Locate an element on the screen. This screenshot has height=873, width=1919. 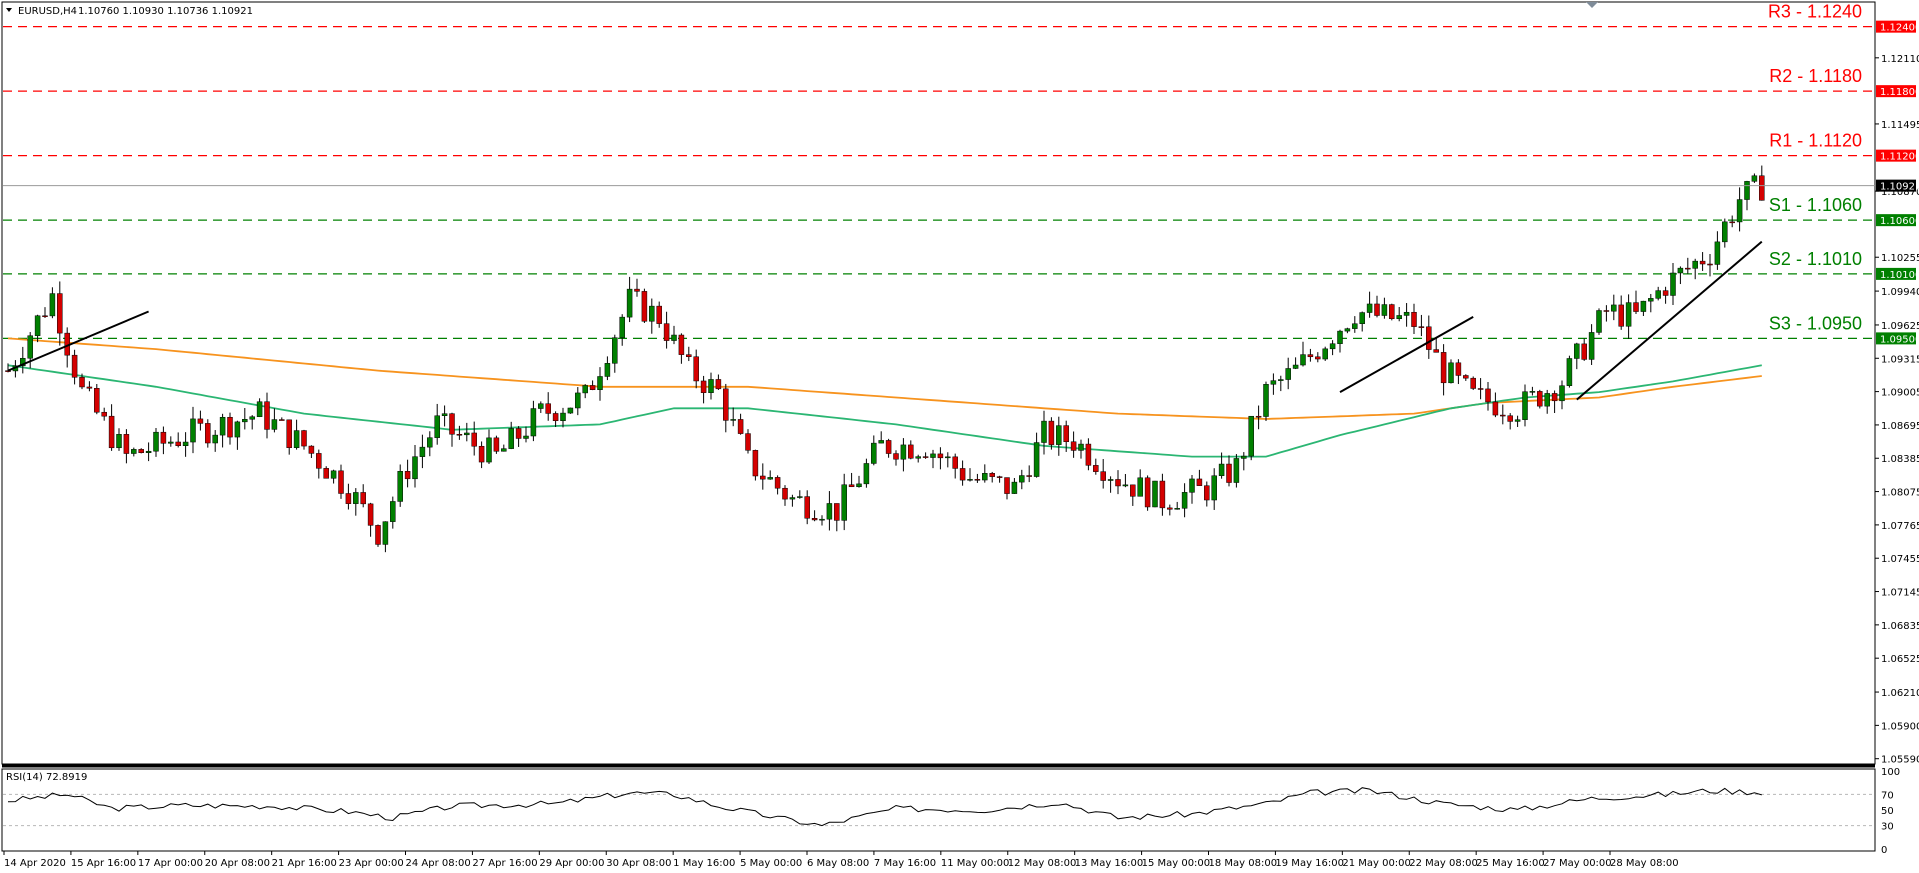
price-tag-s3 is located at coordinates (1896, 338).